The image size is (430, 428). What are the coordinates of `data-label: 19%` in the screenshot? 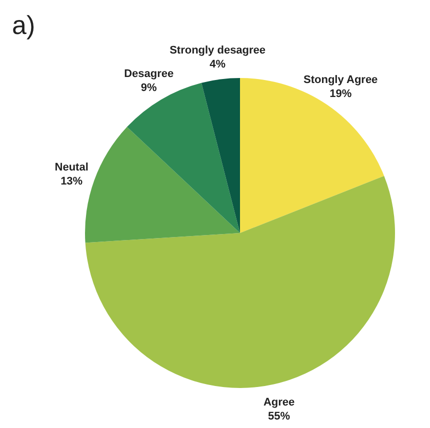 It's located at (341, 94).